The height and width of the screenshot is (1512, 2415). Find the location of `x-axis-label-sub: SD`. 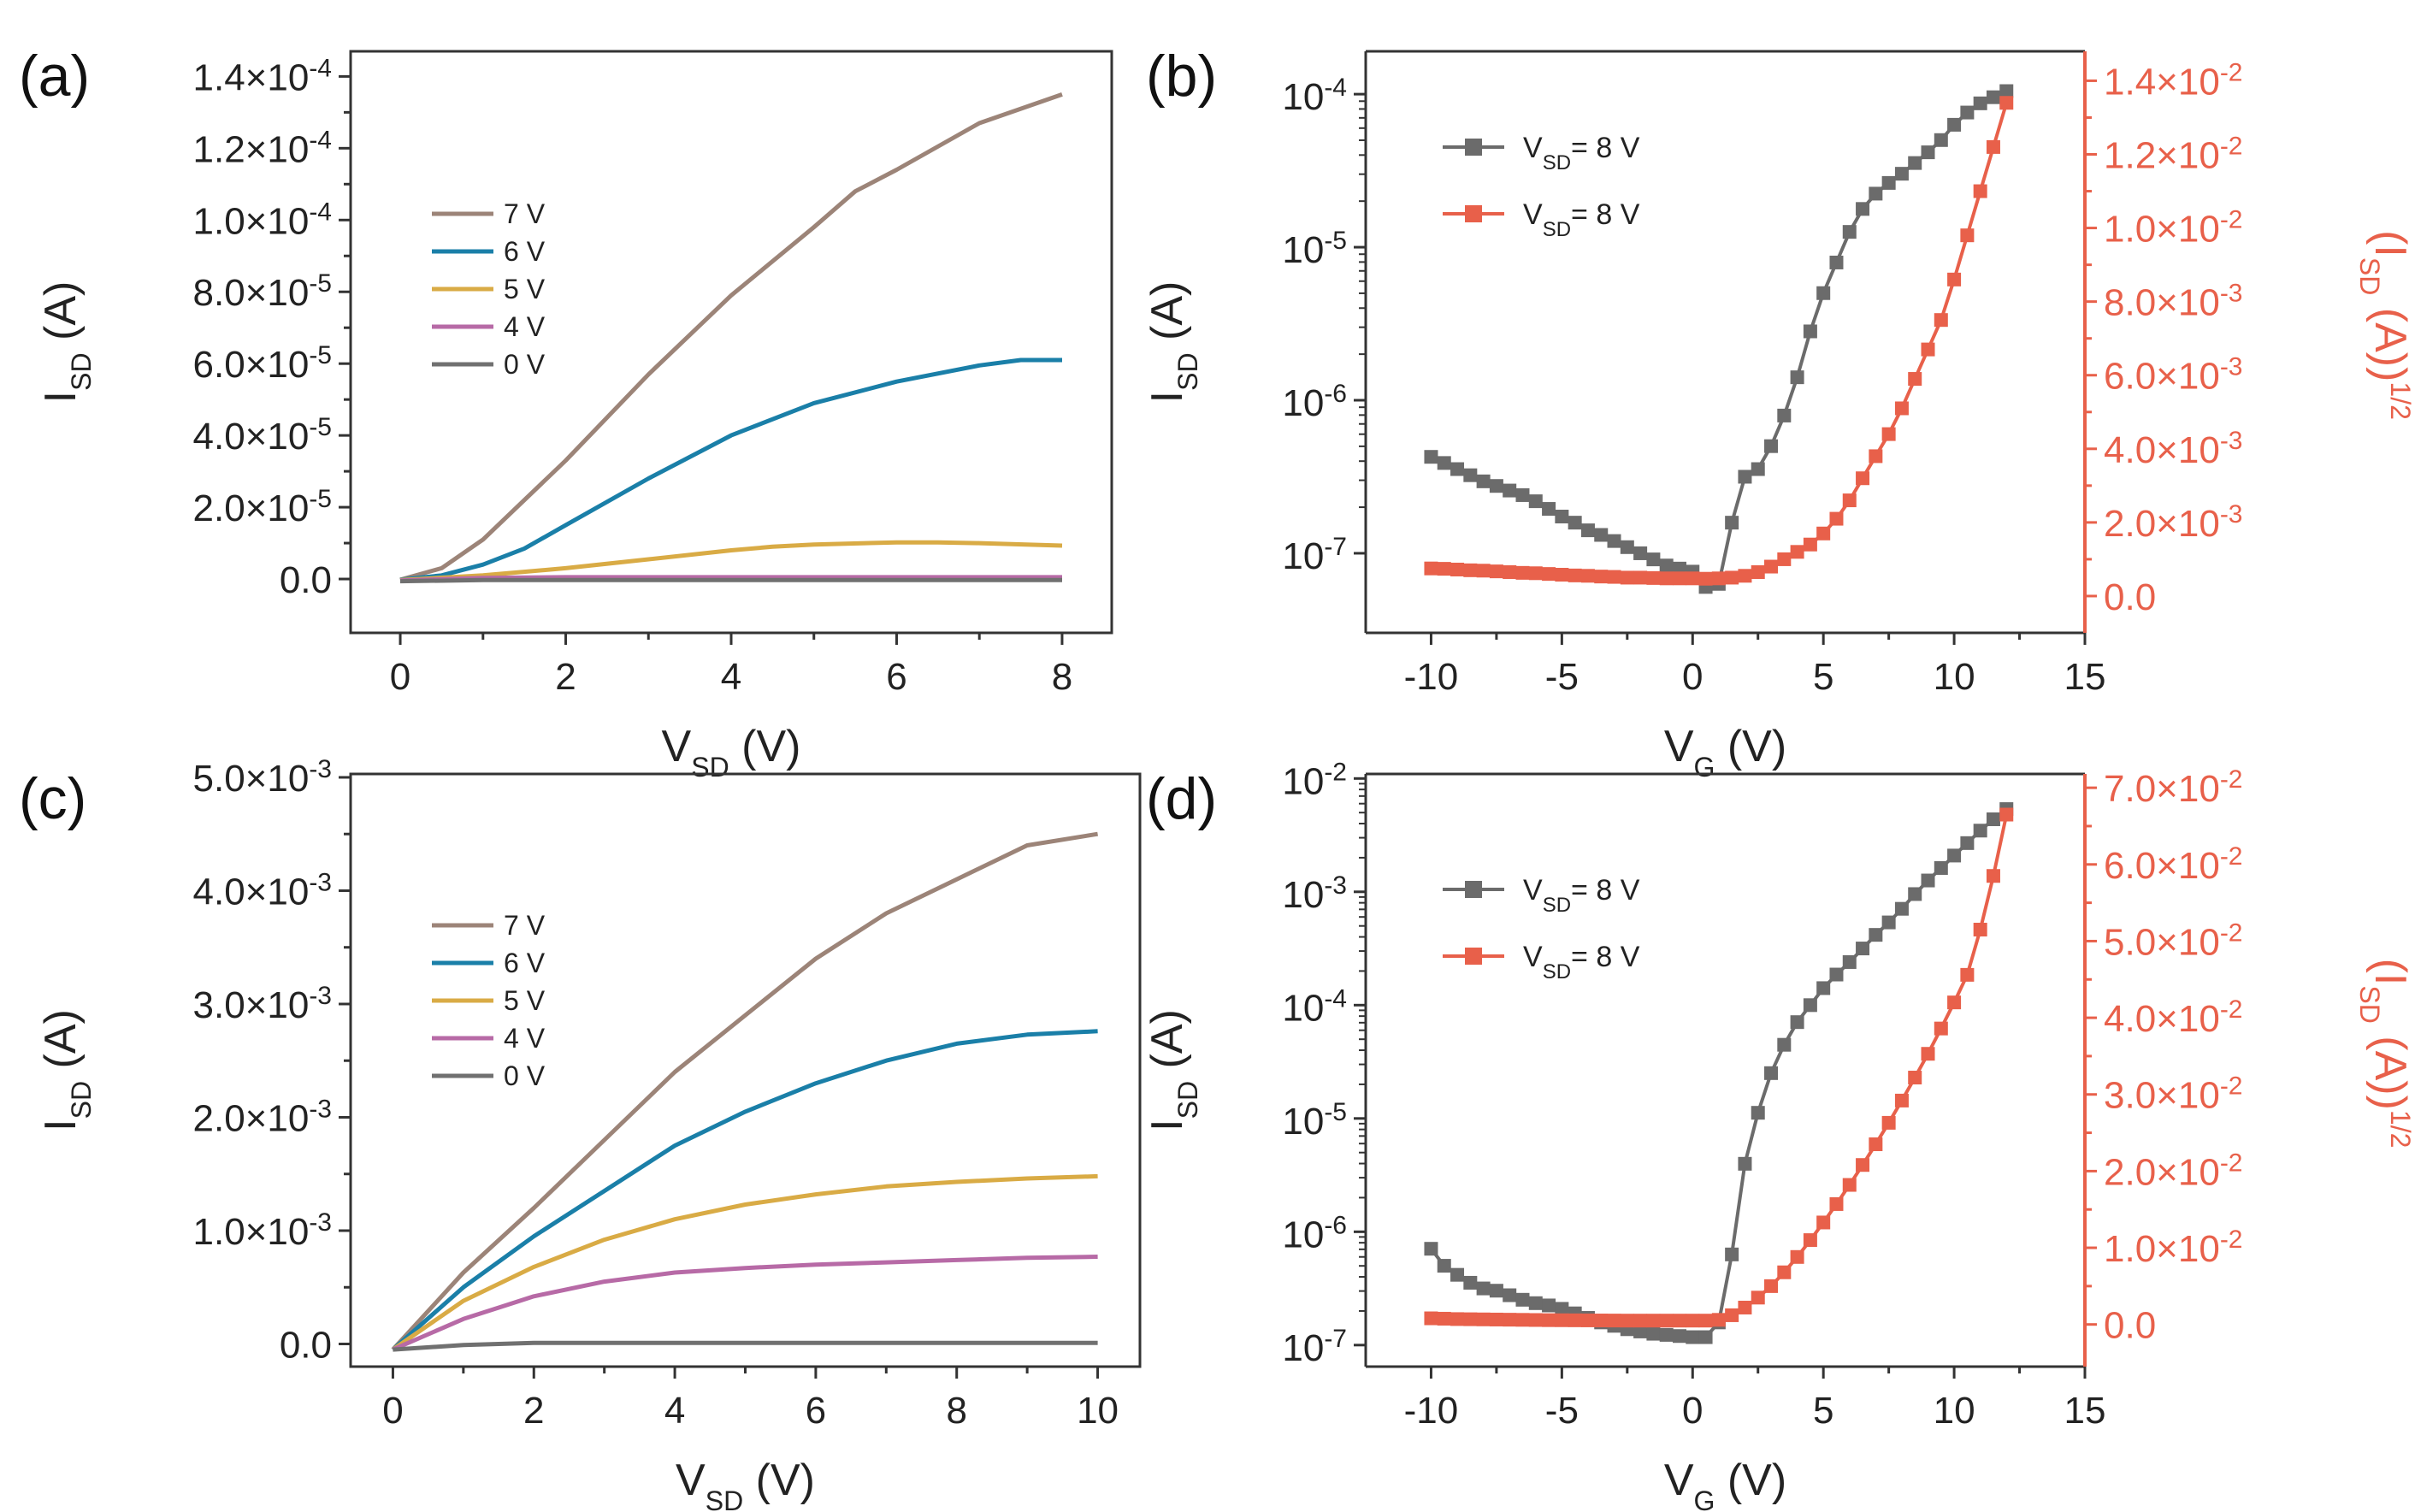

x-axis-label-sub: SD is located at coordinates (724, 1498).